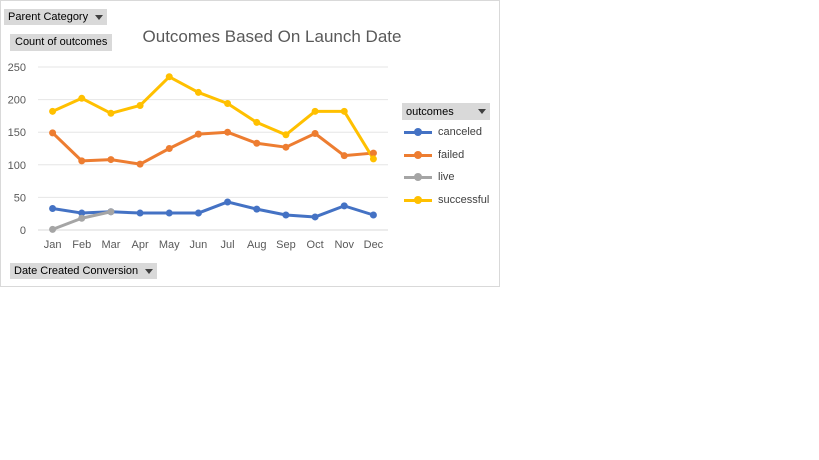  I want to click on parent-category-label: Parent Category, so click(48, 17).